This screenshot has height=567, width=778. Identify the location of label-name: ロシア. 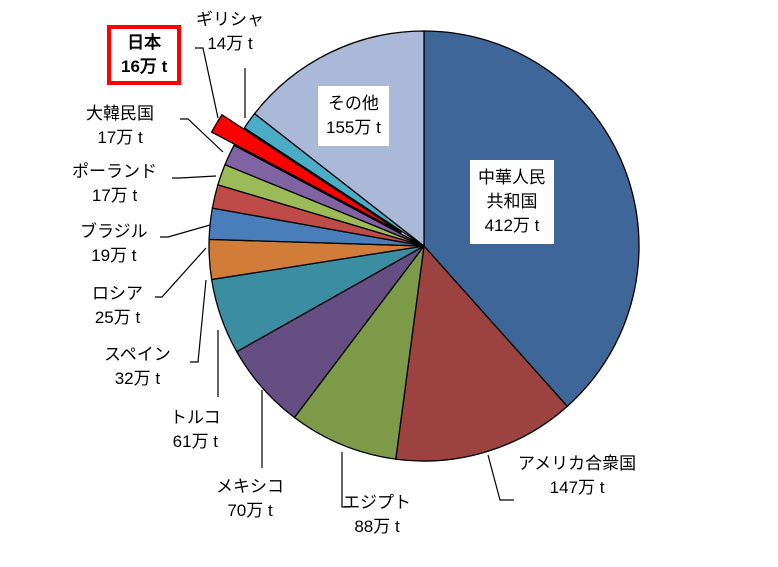
(117, 293).